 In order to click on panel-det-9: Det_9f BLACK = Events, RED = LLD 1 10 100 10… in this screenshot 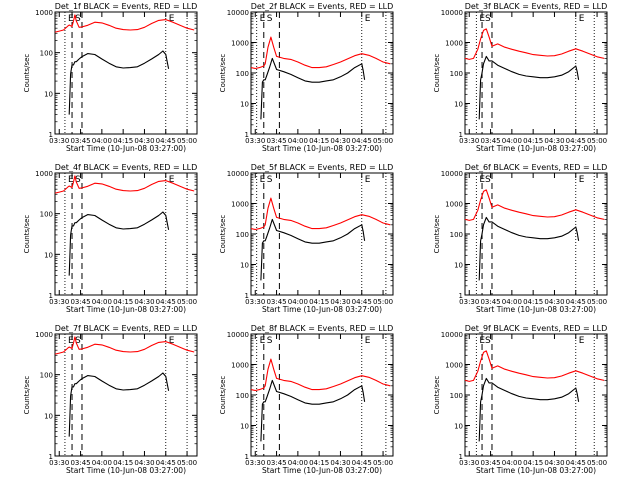, I will do `click(520, 399)`.